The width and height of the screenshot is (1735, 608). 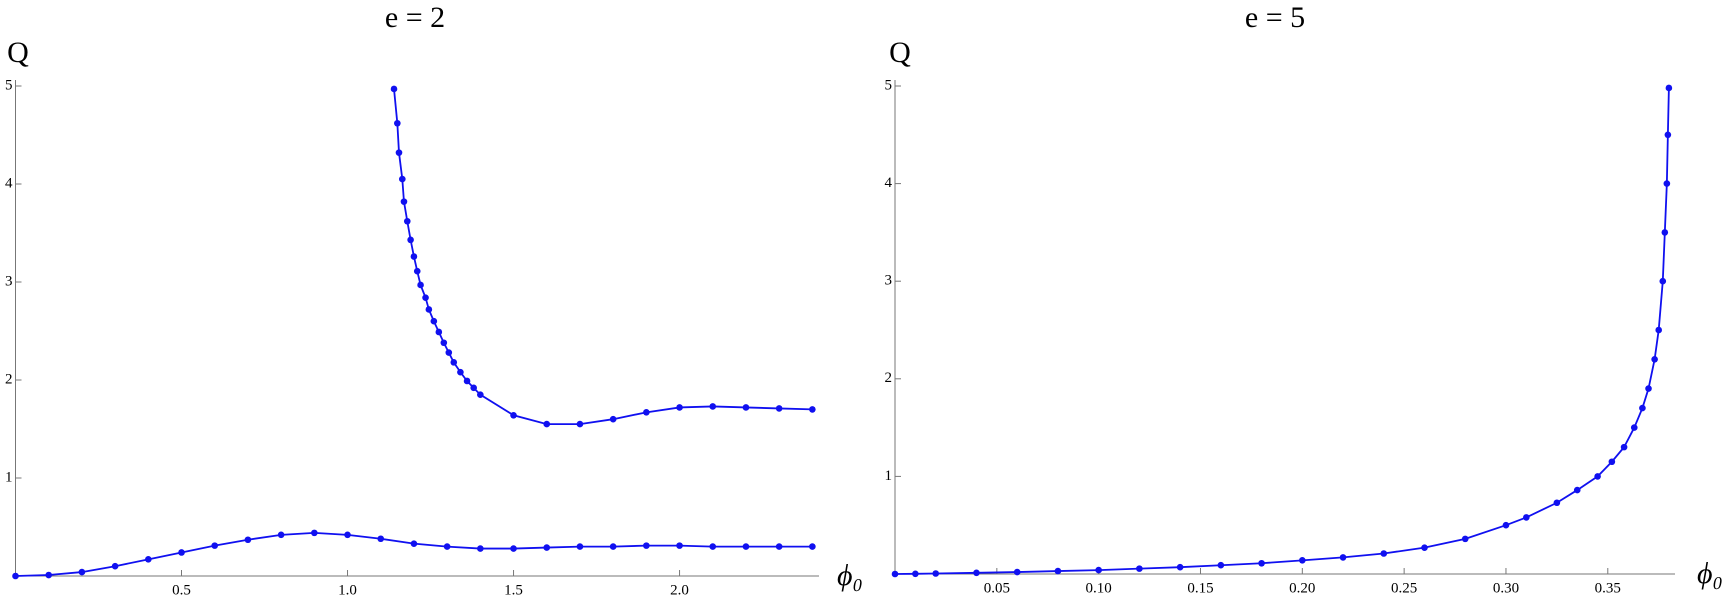 What do you see at coordinates (1302, 588) in the screenshot?
I see `x-tick-label: 0.20` at bounding box center [1302, 588].